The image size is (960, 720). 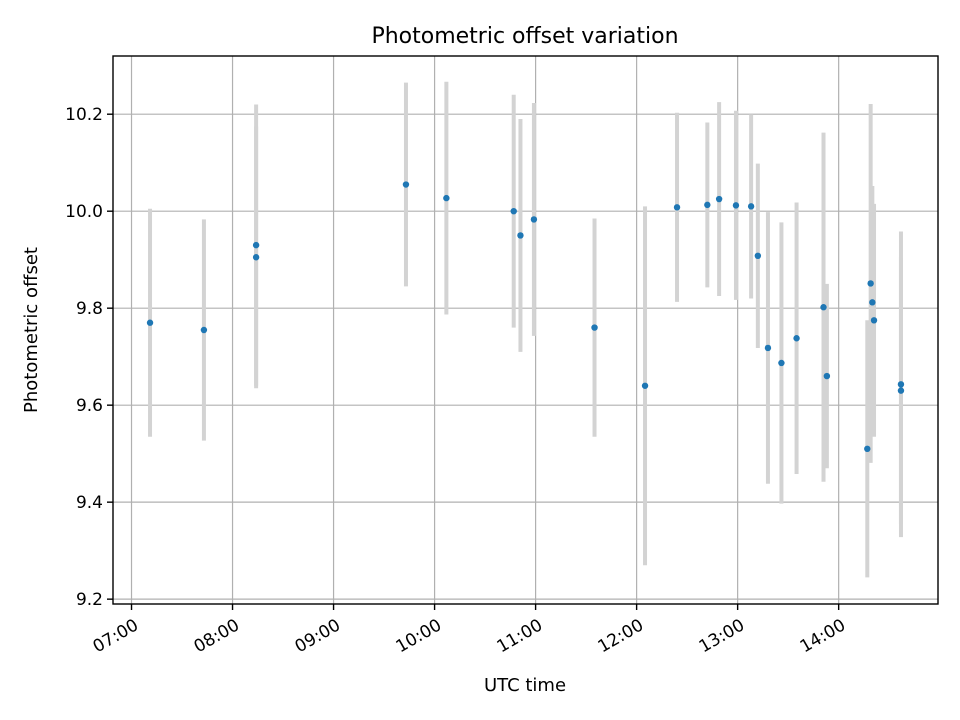 What do you see at coordinates (84, 212) in the screenshot?
I see `y-tick-label: 10.0` at bounding box center [84, 212].